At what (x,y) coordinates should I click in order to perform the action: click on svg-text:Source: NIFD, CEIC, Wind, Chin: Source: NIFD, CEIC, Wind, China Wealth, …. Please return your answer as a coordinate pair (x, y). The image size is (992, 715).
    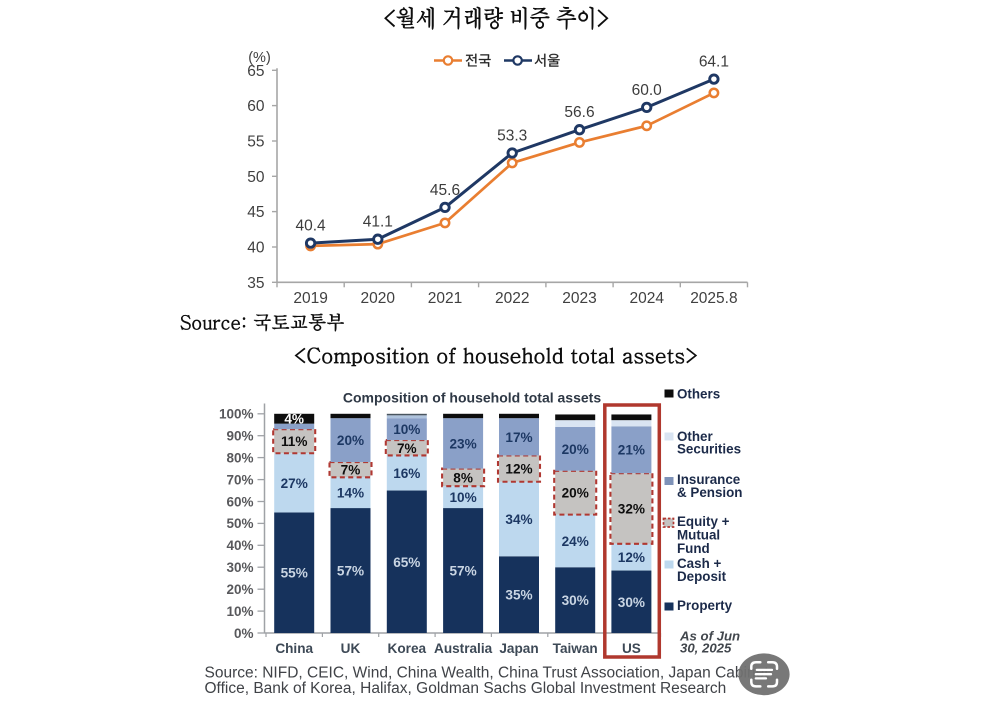
    Looking at the image, I should click on (487, 673).